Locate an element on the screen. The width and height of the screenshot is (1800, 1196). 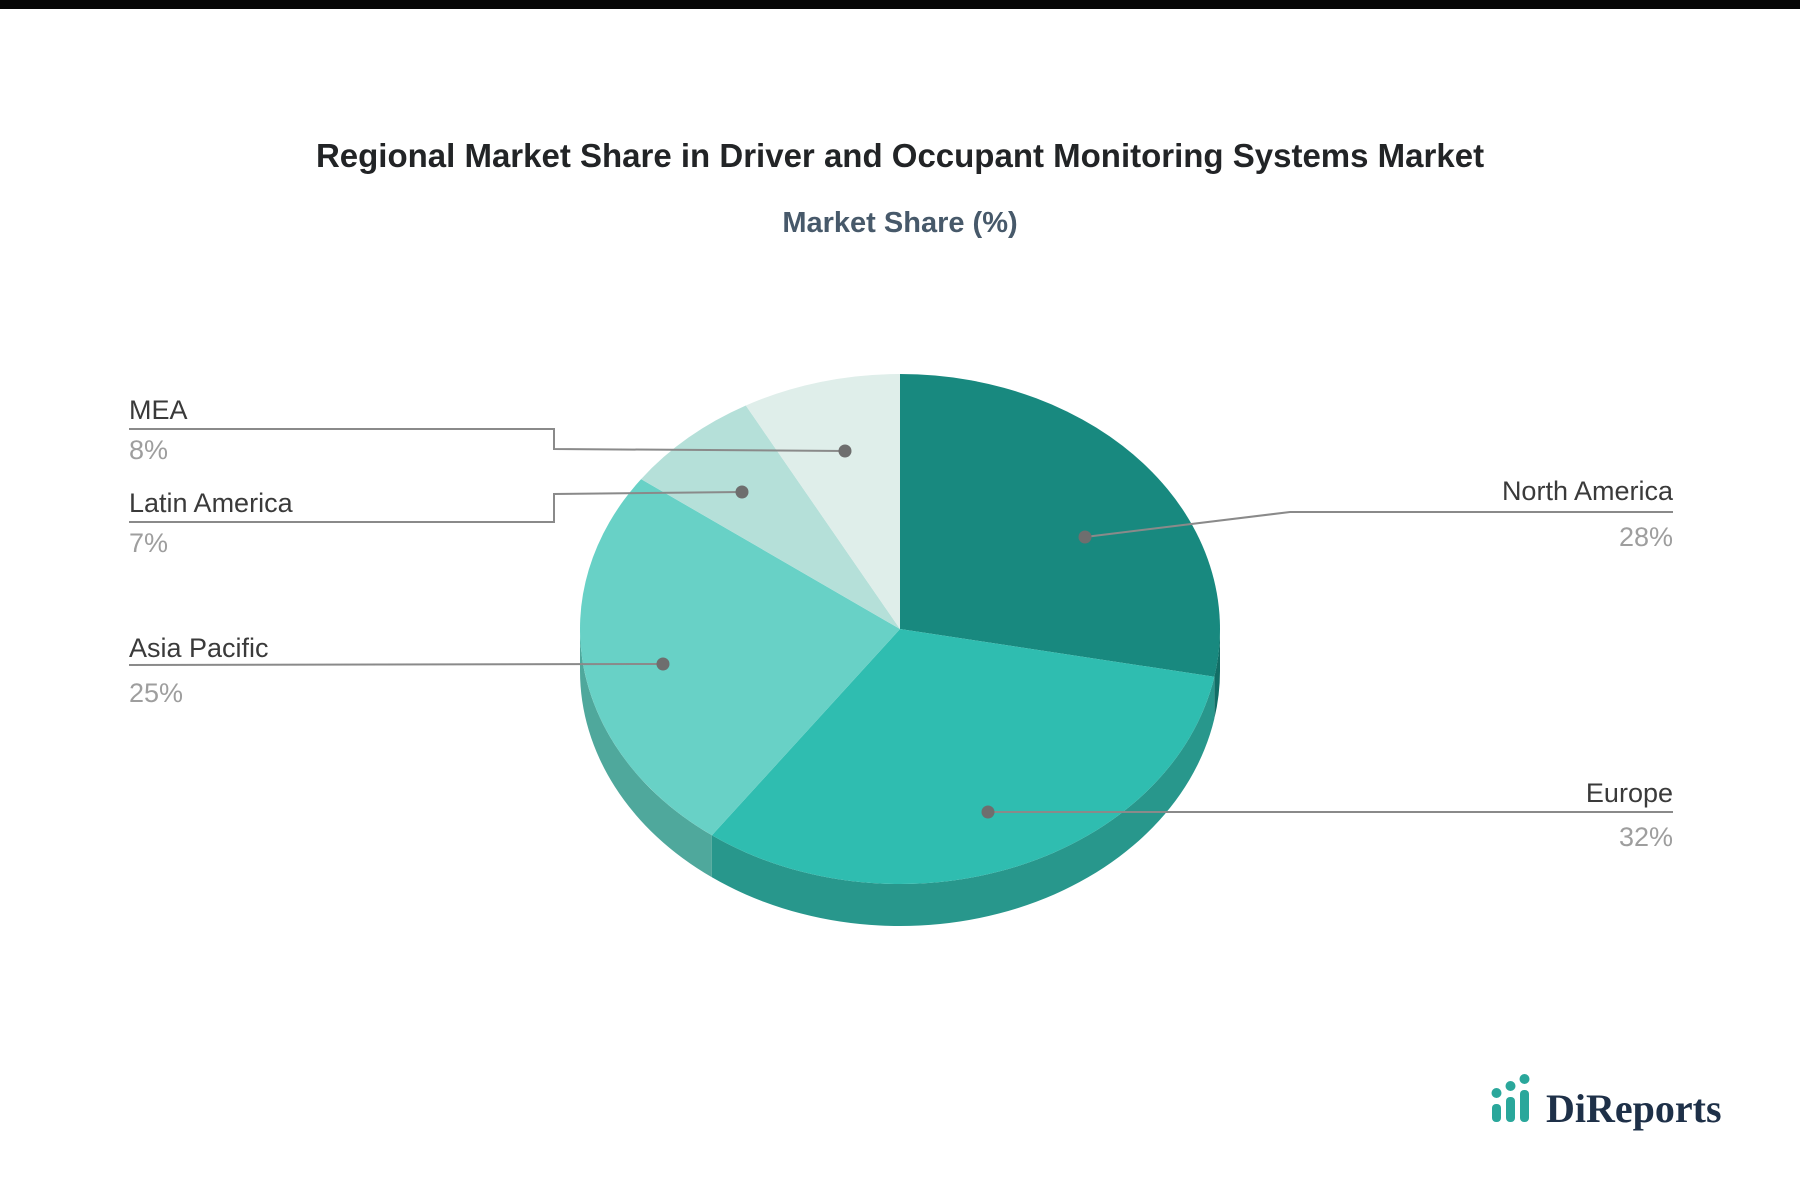
value-north-america: 28% is located at coordinates (1646, 537).